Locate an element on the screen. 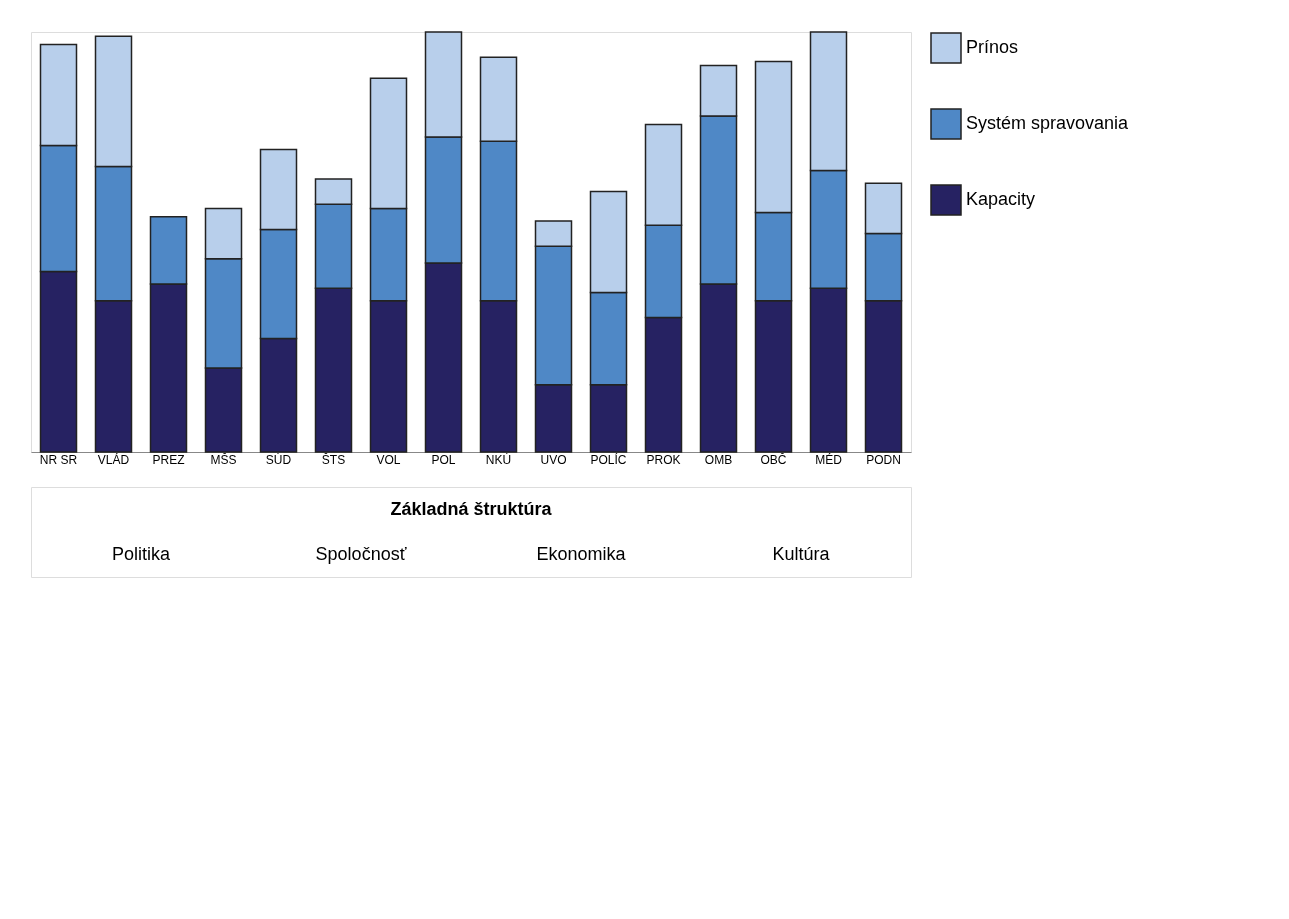 The height and width of the screenshot is (919, 1289). text: Ekonomika is located at coordinates (581, 553).